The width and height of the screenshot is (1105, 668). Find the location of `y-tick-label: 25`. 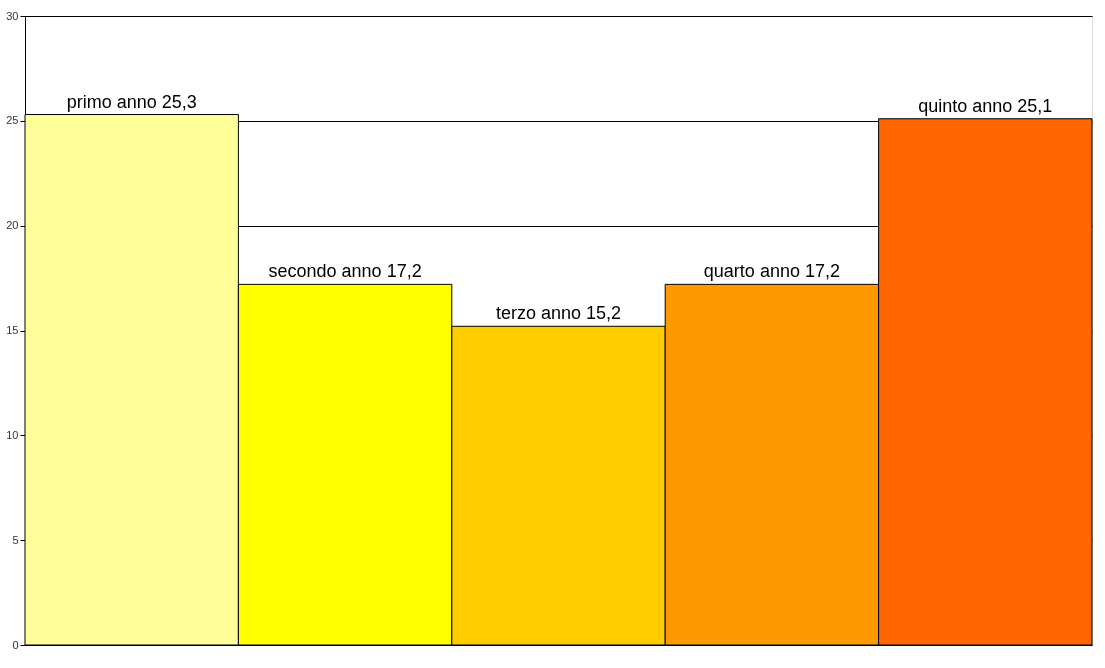

y-tick-label: 25 is located at coordinates (12, 120).